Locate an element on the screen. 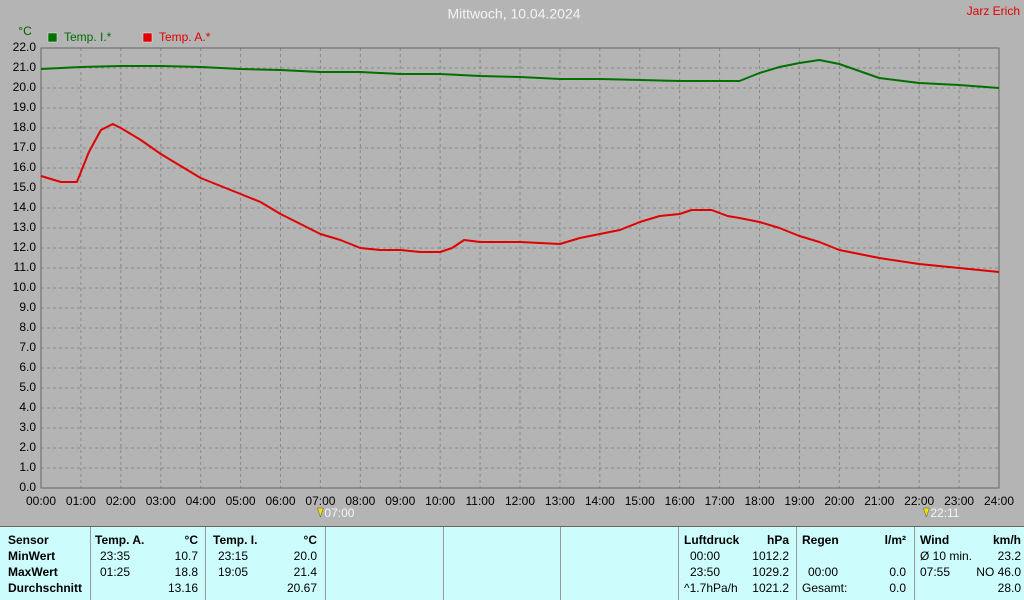  x-tick-label: 17:00 is located at coordinates (720, 501).